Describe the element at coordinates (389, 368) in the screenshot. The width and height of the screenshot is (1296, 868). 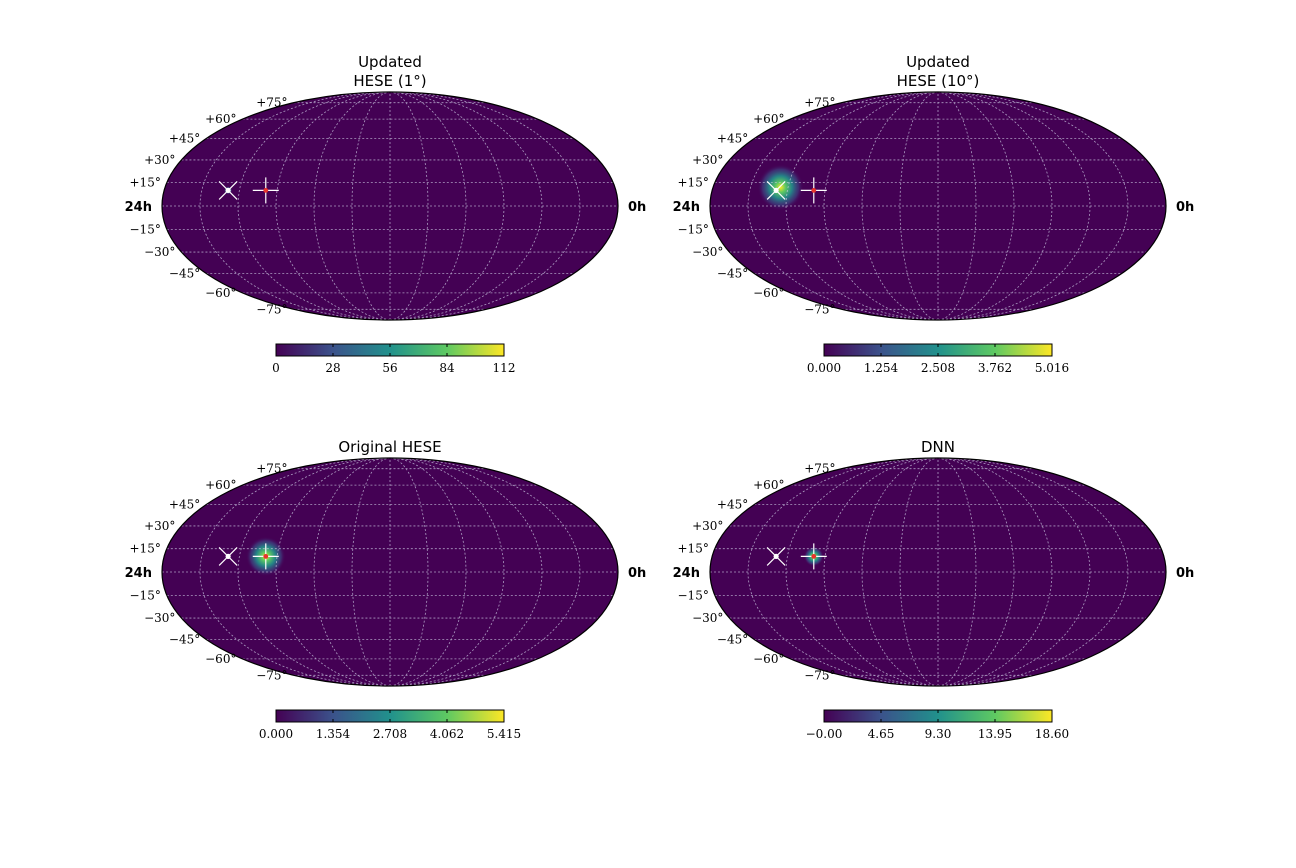
I see `colorbar-tick-label: 56` at that location.